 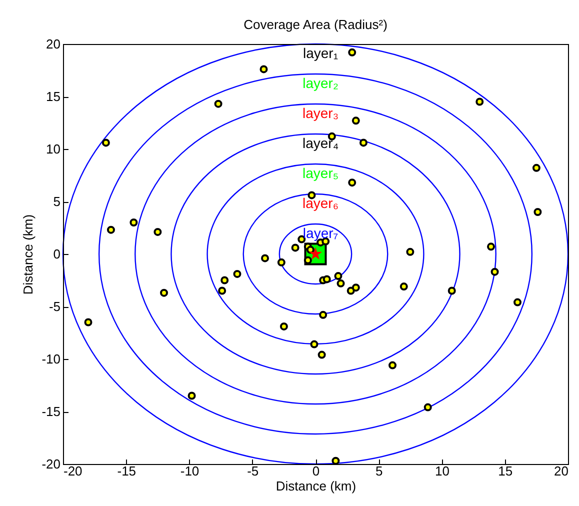 What do you see at coordinates (320, 143) in the screenshot?
I see `annotation: layer₄` at bounding box center [320, 143].